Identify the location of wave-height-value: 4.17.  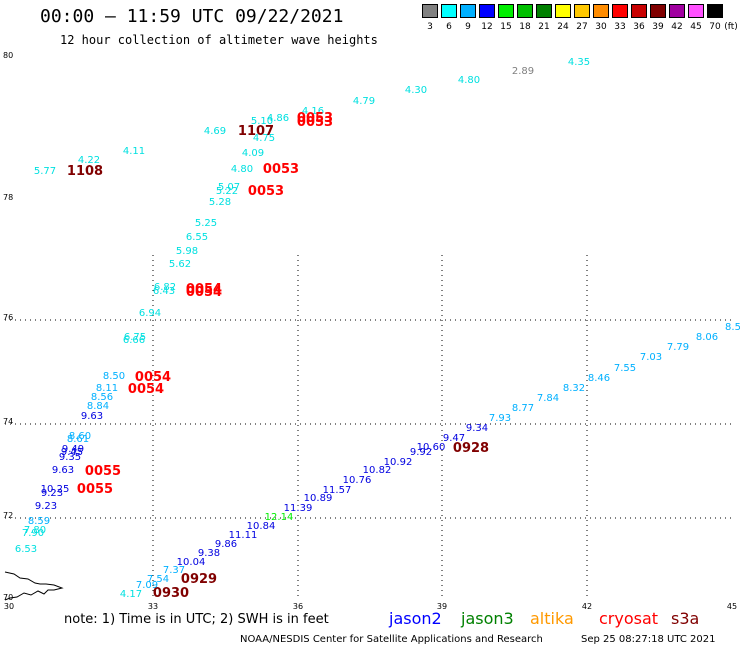
(131, 594).